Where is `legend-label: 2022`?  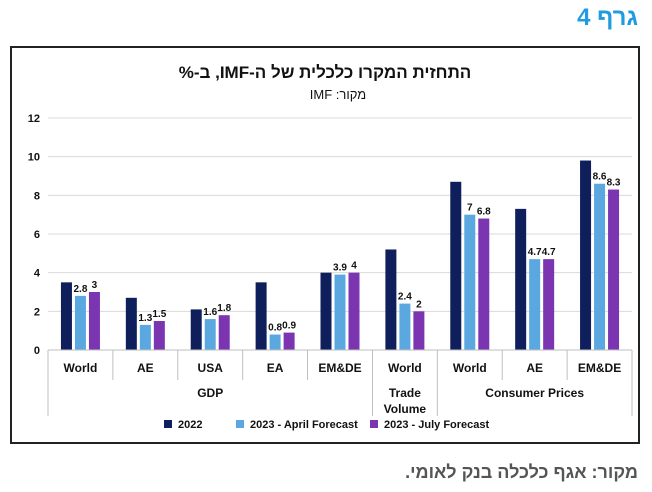 legend-label: 2022 is located at coordinates (190, 425).